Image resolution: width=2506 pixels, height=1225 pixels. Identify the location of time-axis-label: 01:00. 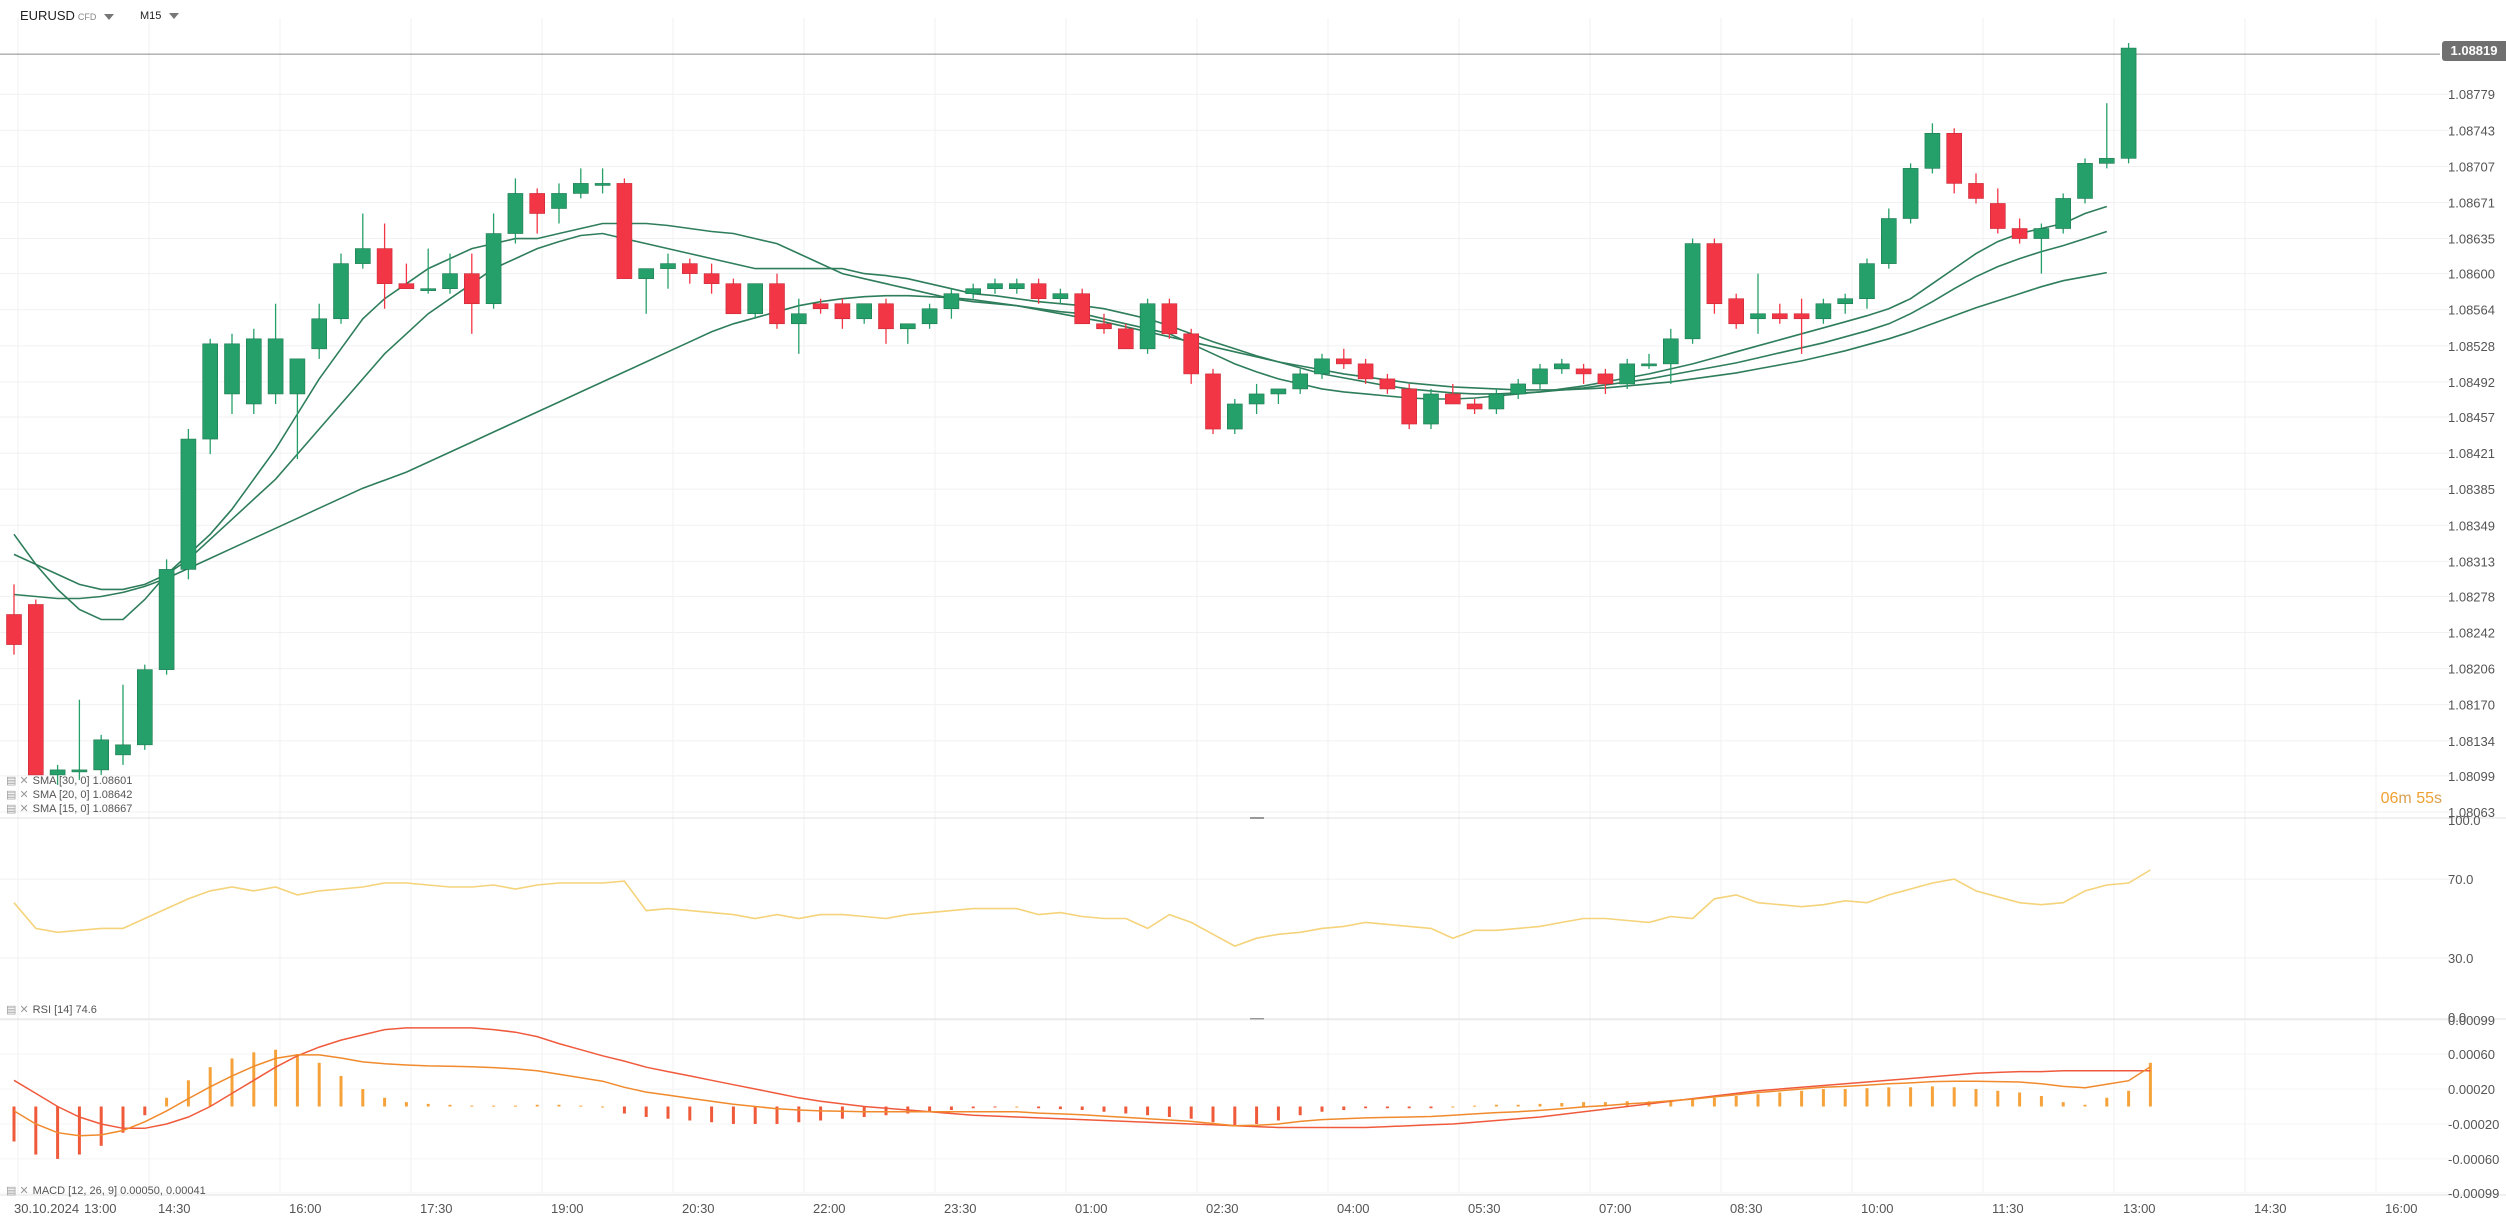
(1091, 1208).